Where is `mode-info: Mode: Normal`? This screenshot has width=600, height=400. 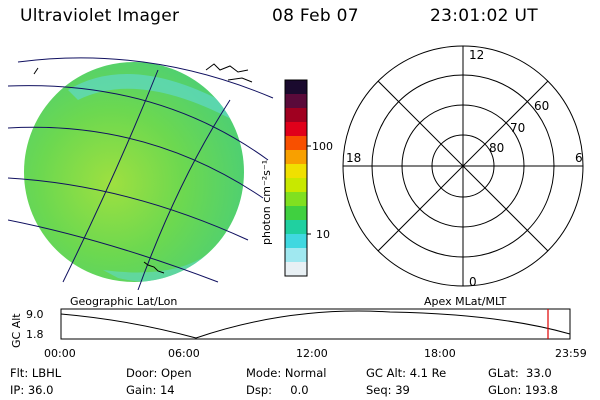
mode-info: Mode: Normal is located at coordinates (286, 373).